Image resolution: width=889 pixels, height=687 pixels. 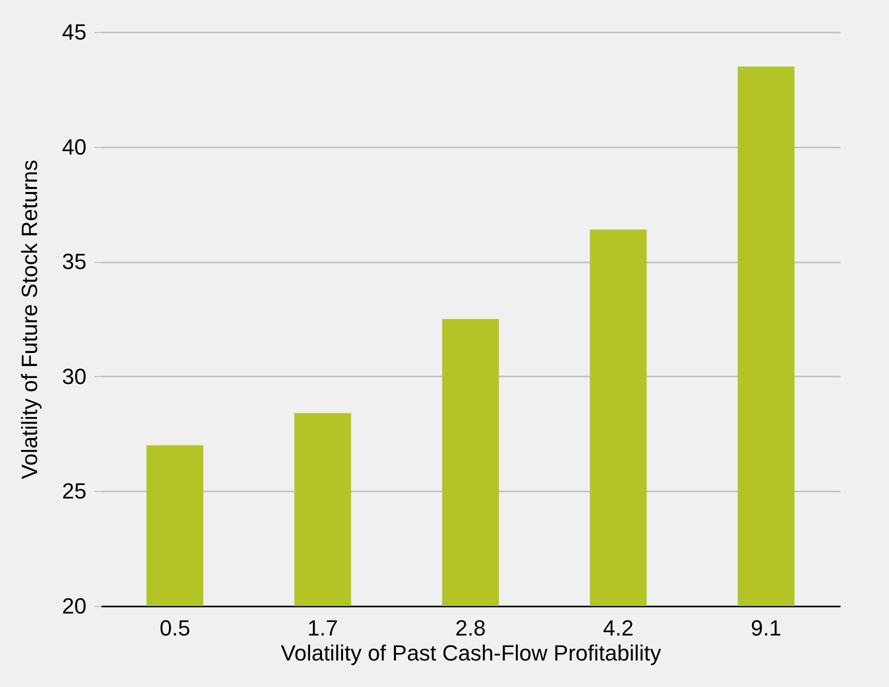 What do you see at coordinates (471, 653) in the screenshot?
I see `x-axis-title: Volatility of Past Cash-Flow Profitability` at bounding box center [471, 653].